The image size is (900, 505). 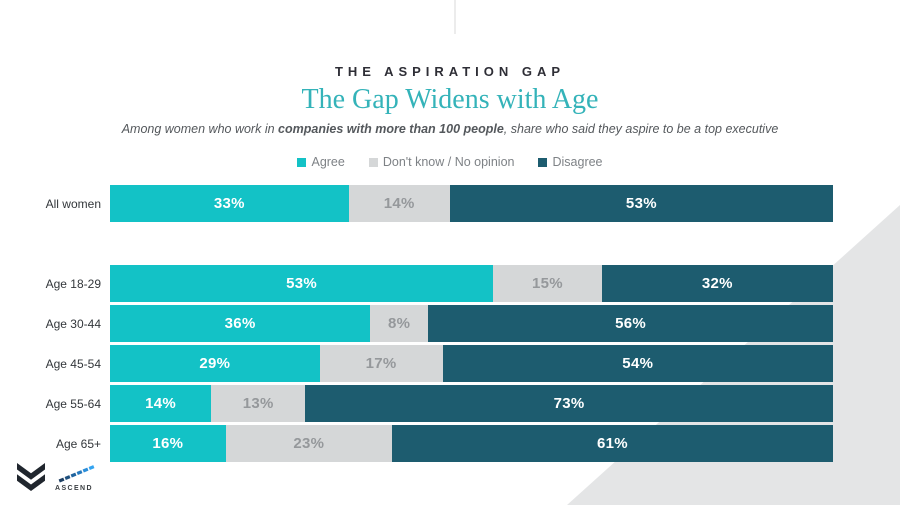 I want to click on bar-group: 36% 8% 56%, so click(x=471, y=323).